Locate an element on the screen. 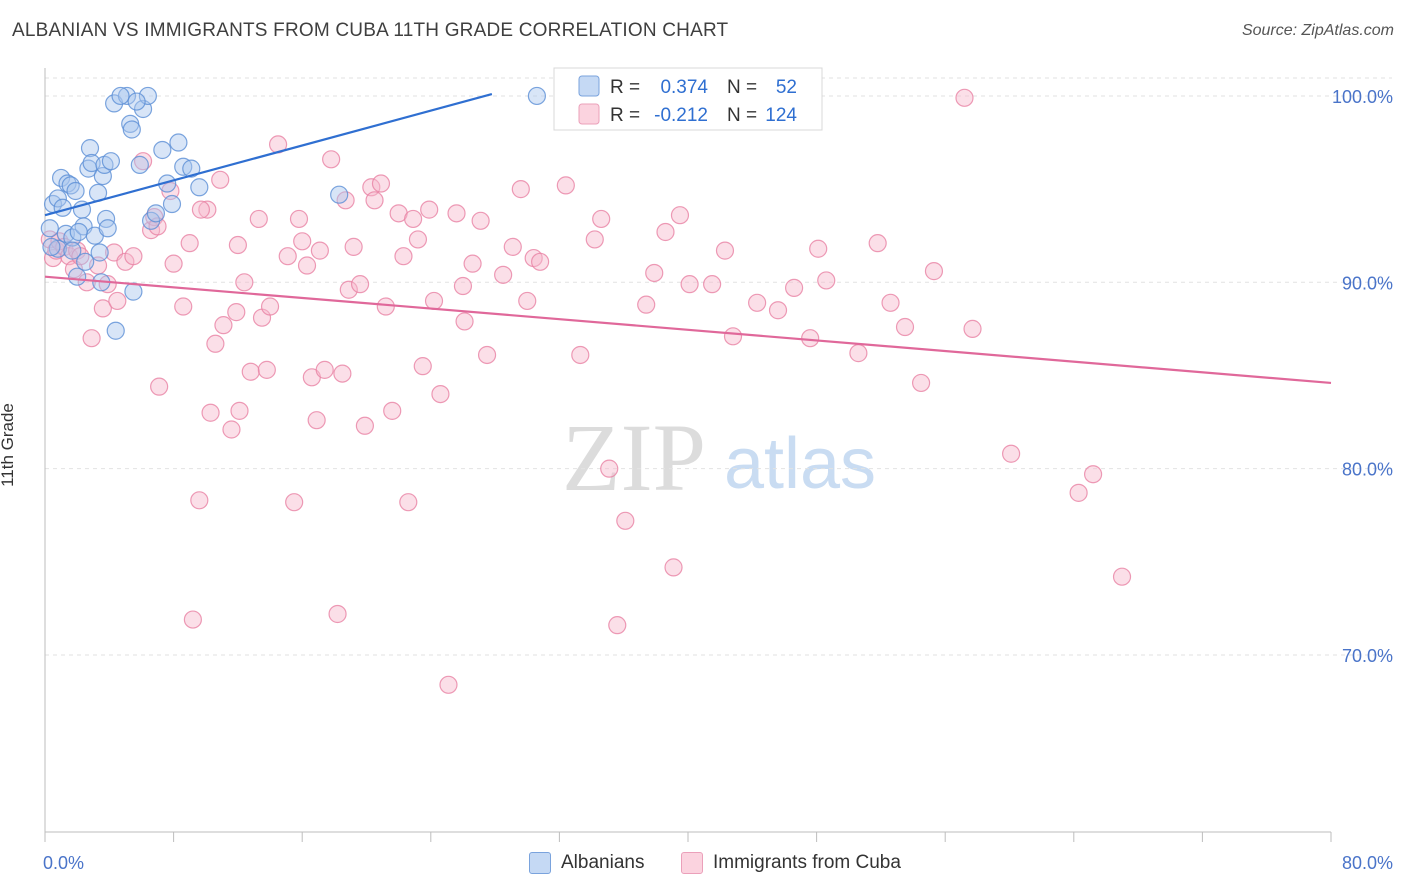  y-tick-label: 80.0% is located at coordinates (1367, 470).